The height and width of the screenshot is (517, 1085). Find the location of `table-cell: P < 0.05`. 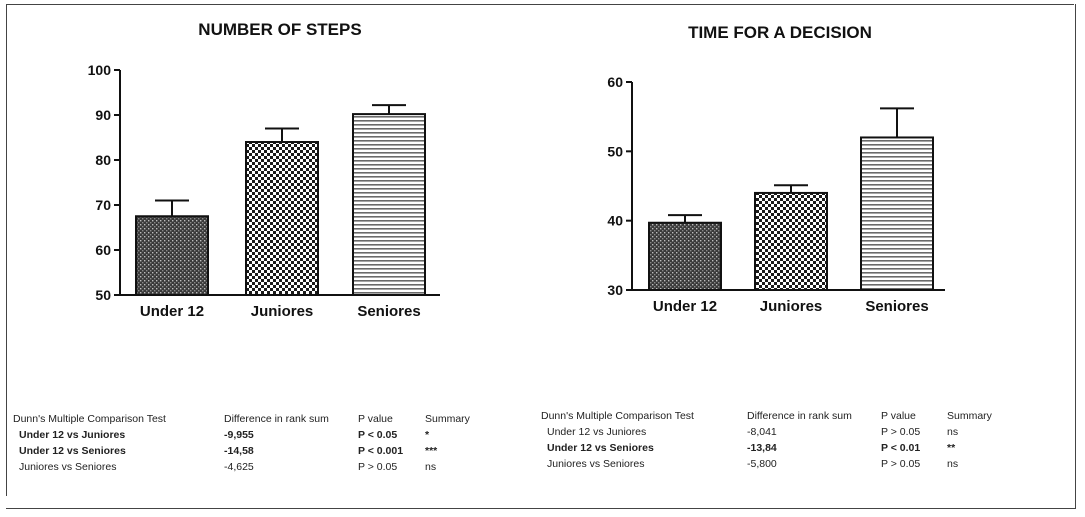

table-cell: P < 0.05 is located at coordinates (391, 436).